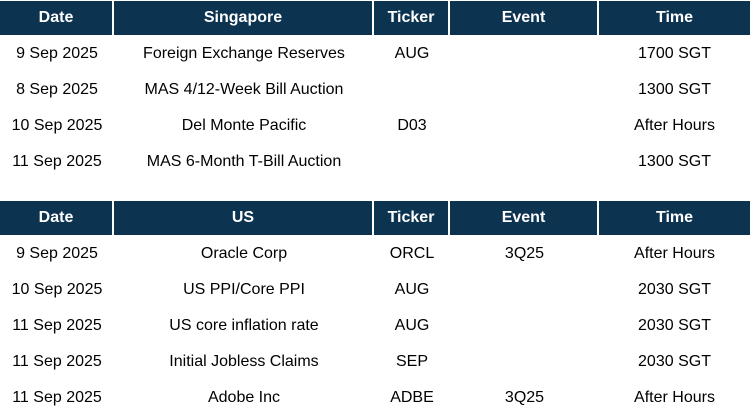 This screenshot has width=750, height=418. I want to click on column-header-singapore: Singapore, so click(244, 18).